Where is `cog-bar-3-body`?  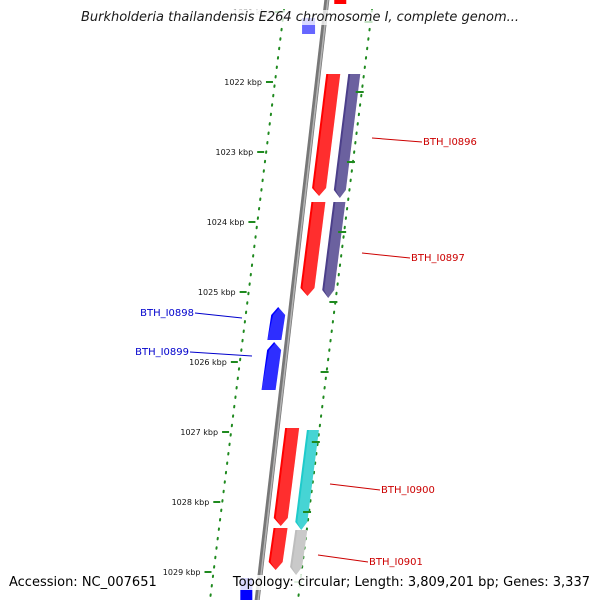 cog-bar-3-body is located at coordinates (307, 480).